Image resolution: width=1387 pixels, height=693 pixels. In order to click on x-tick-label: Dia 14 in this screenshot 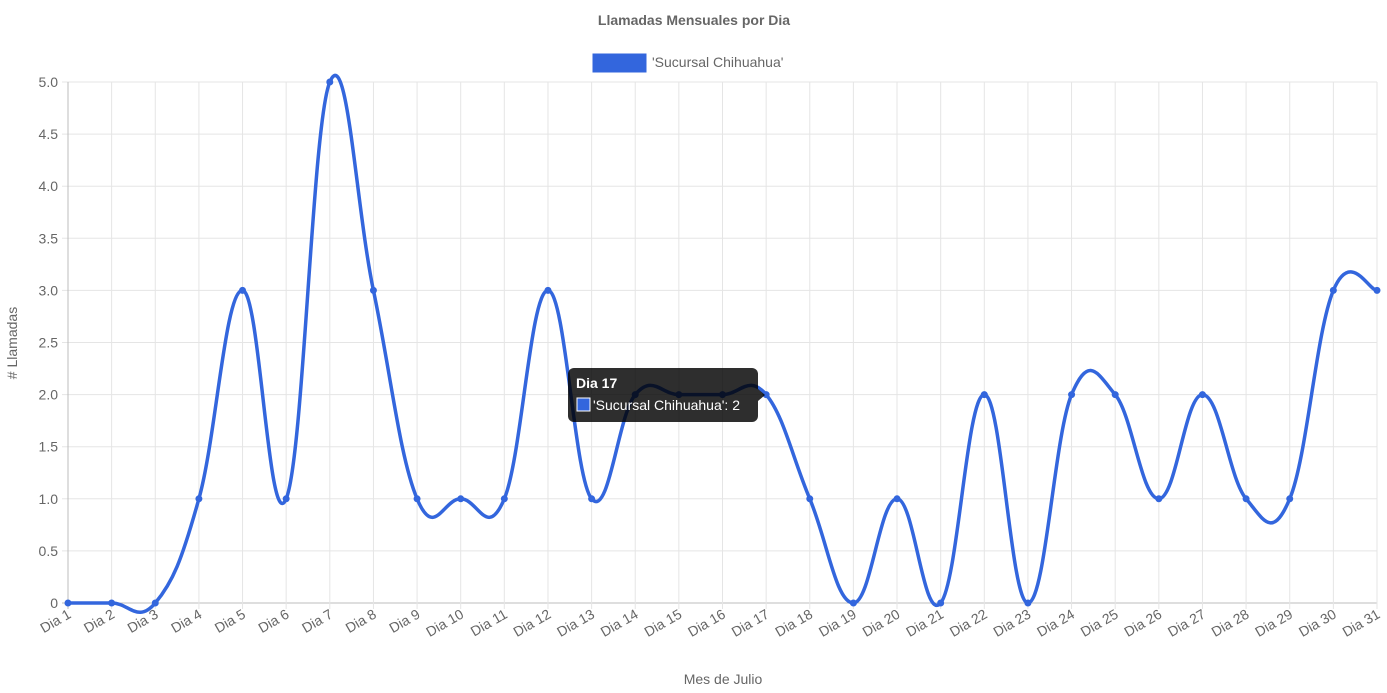, I will do `click(619, 623)`.